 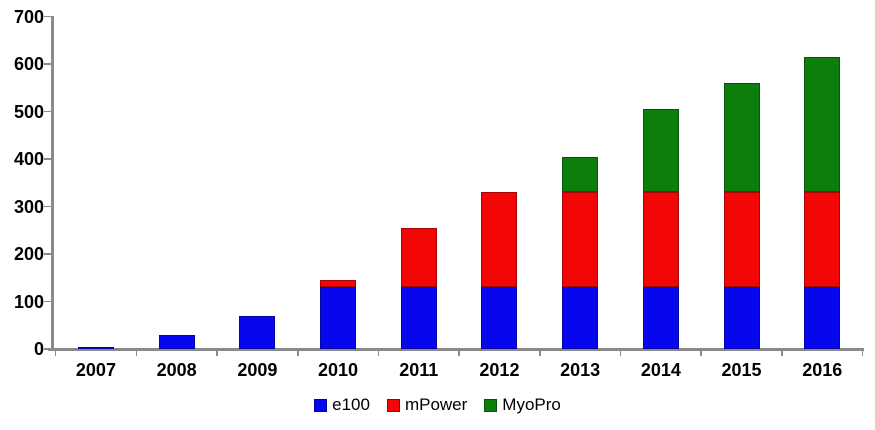 I want to click on y-axis-label-300: 300, so click(x=28, y=206).